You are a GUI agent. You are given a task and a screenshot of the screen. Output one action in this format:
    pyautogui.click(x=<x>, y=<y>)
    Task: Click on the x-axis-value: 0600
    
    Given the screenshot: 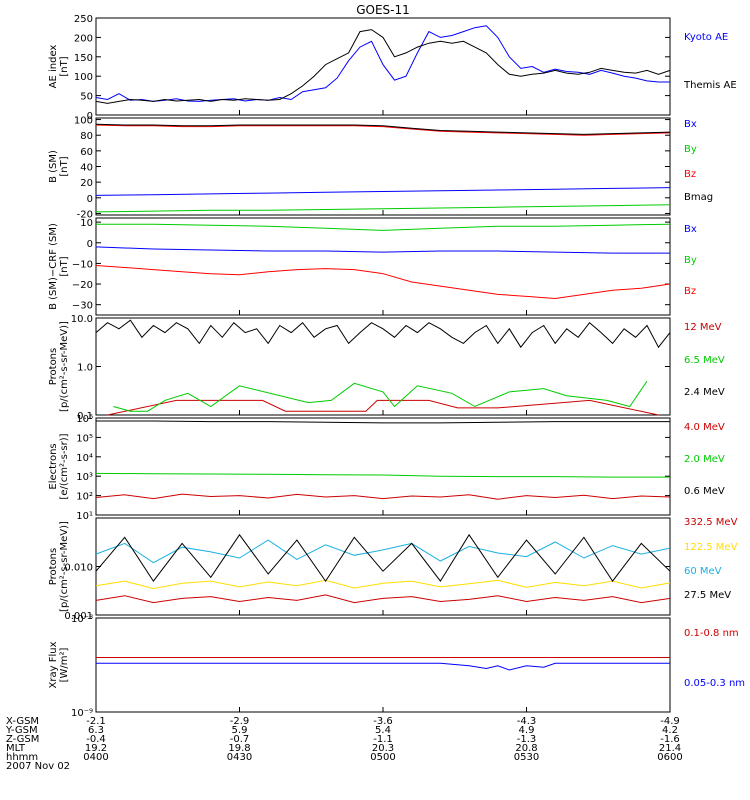 What is the action you would take?
    pyautogui.click(x=669, y=757)
    